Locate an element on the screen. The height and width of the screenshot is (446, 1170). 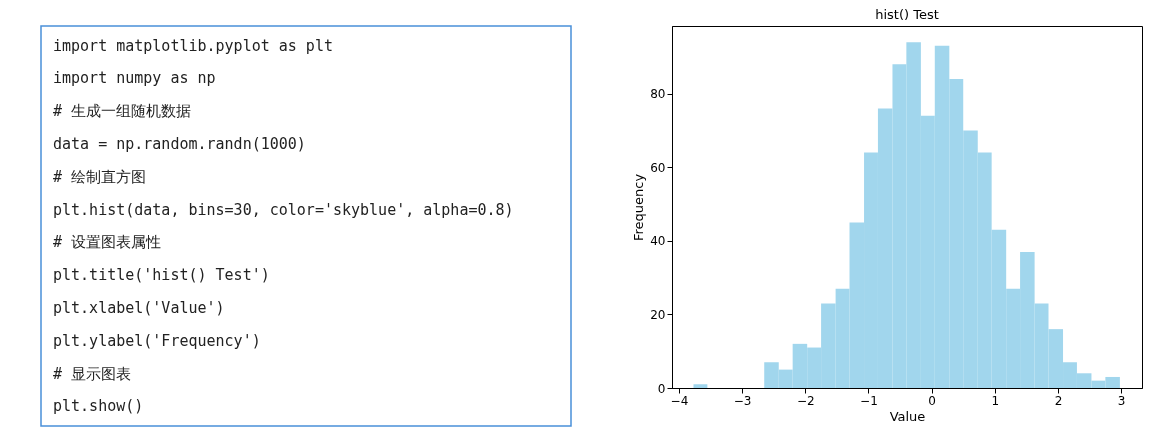
text: plt.show() is located at coordinates (98, 406).